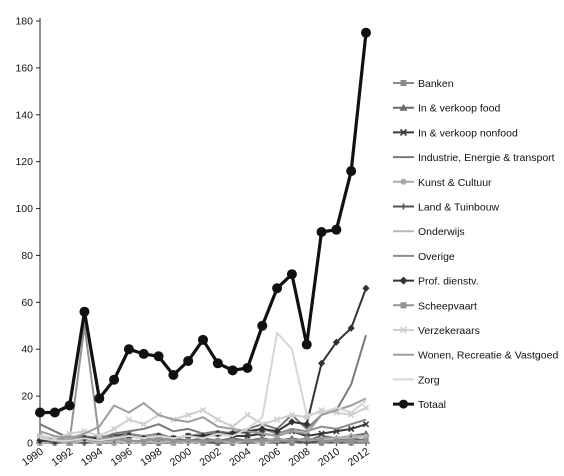  I want to click on legend-entry: Industrie, Energie & transport, so click(474, 158).